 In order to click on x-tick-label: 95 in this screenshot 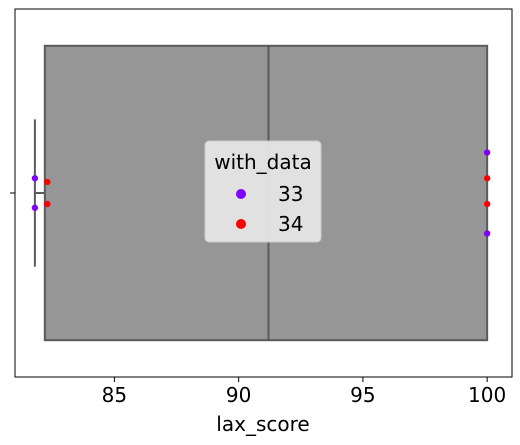, I will do `click(362, 395)`.